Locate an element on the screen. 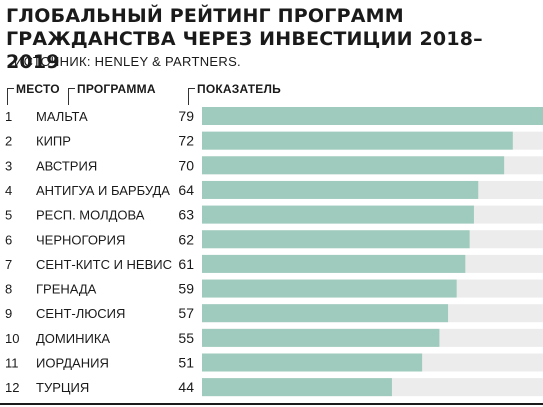 Image resolution: width=543 pixels, height=407 pixels. value-label: 62 is located at coordinates (186, 239).